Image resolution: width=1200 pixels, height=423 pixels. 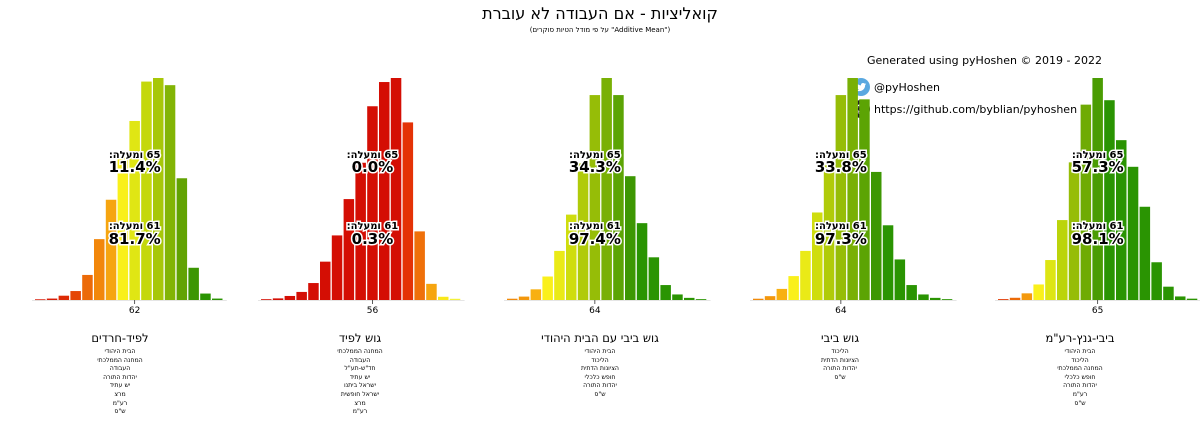 I want to click on probability-65-value: 57.3%, so click(x=1098, y=167).